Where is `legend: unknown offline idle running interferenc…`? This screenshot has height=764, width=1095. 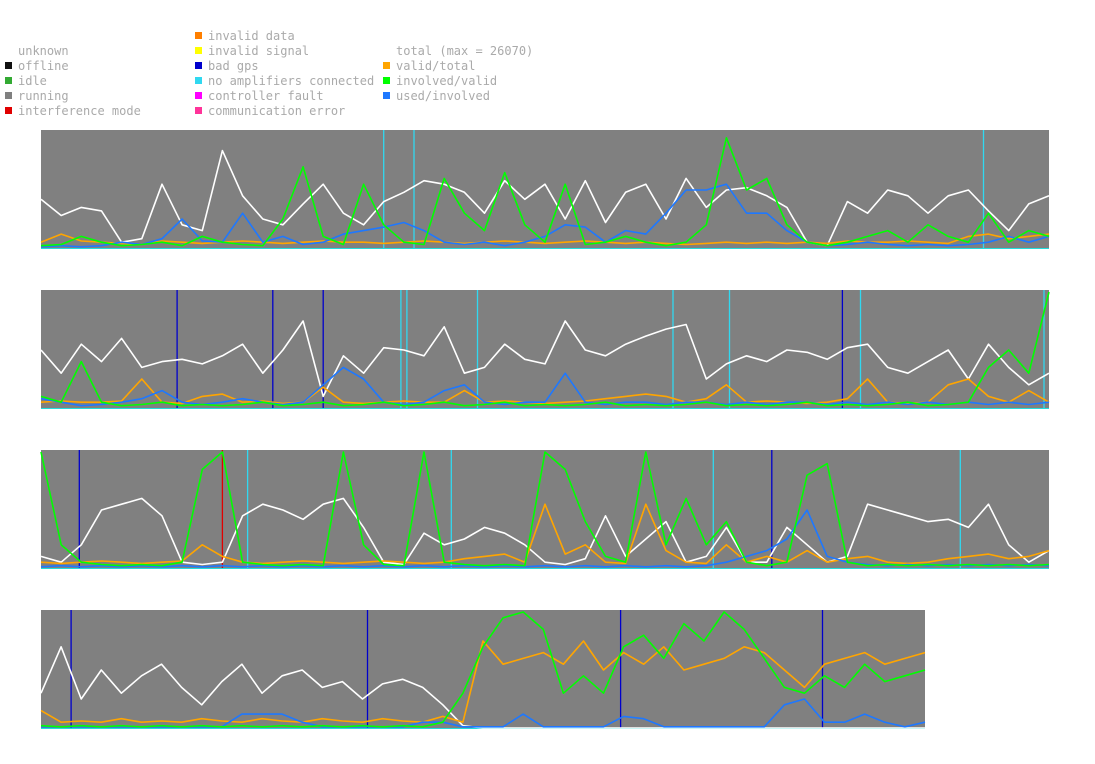 legend: unknown offline idle running interferenc… is located at coordinates (547, 77).